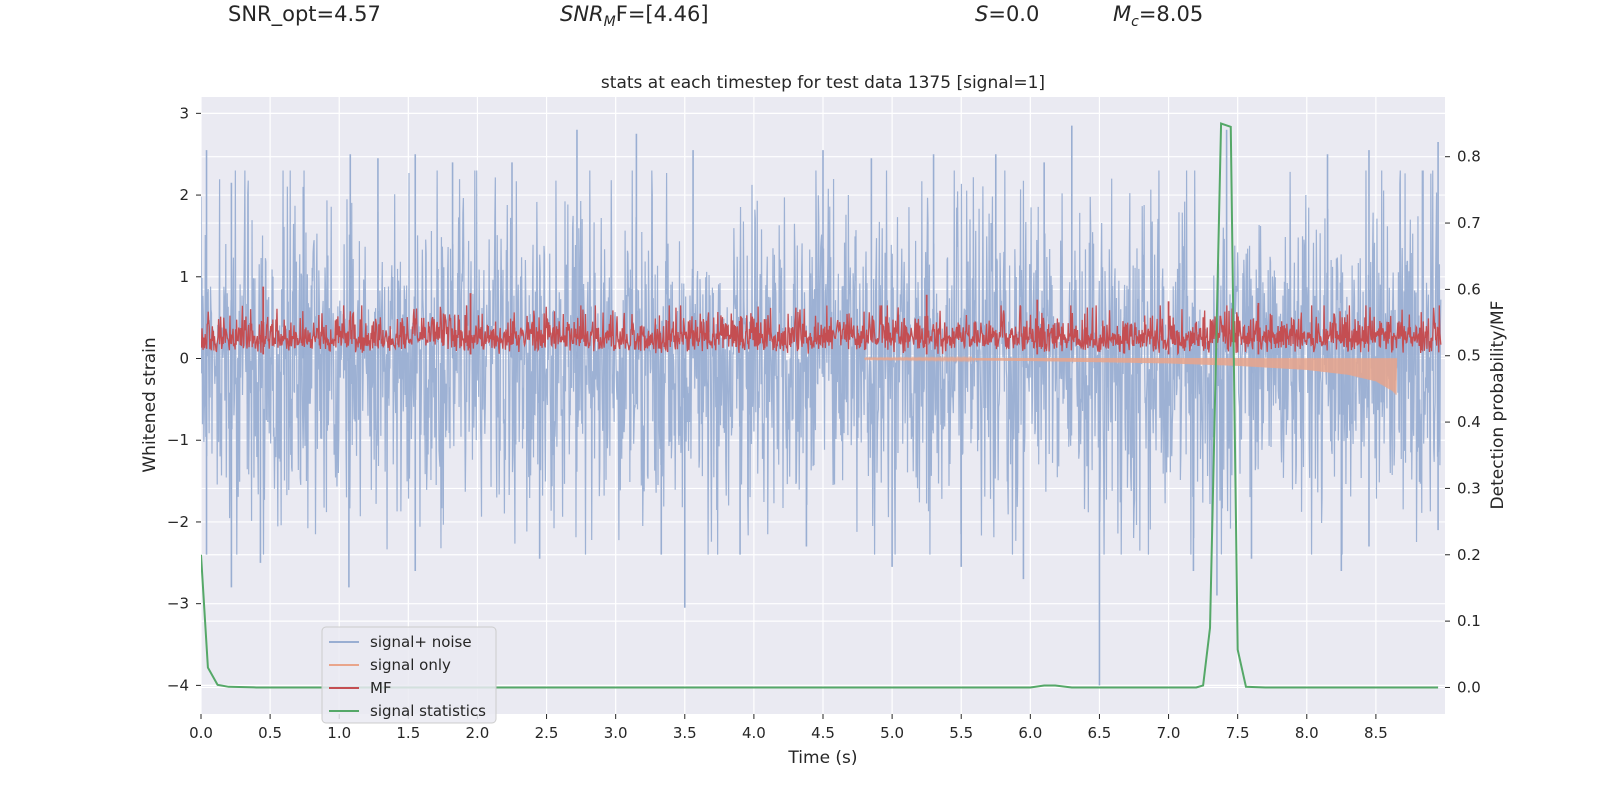 The height and width of the screenshot is (800, 1600). Describe the element at coordinates (201, 733) in the screenshot. I see `x-tick-label: 0.0` at that location.